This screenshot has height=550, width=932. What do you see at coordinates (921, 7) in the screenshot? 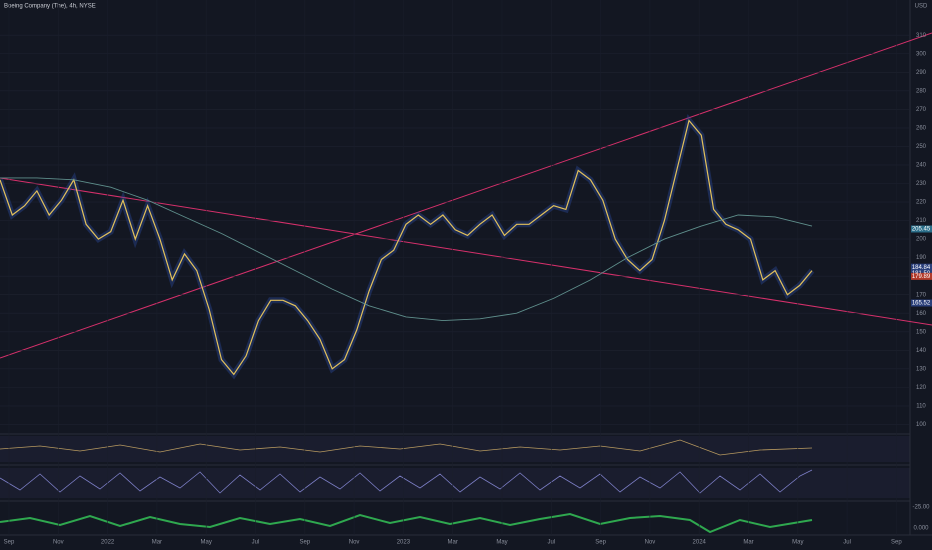
I see `axis-unit: USD` at bounding box center [921, 7].